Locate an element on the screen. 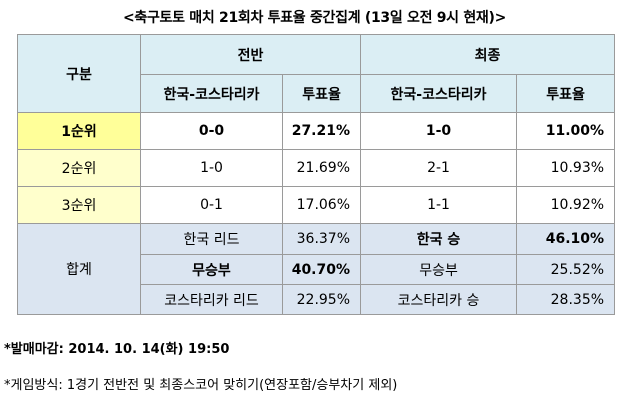 The width and height of the screenshot is (629, 401). table-row: 2순위 1-0 21.69% 2-1 10.93% is located at coordinates (316, 168).